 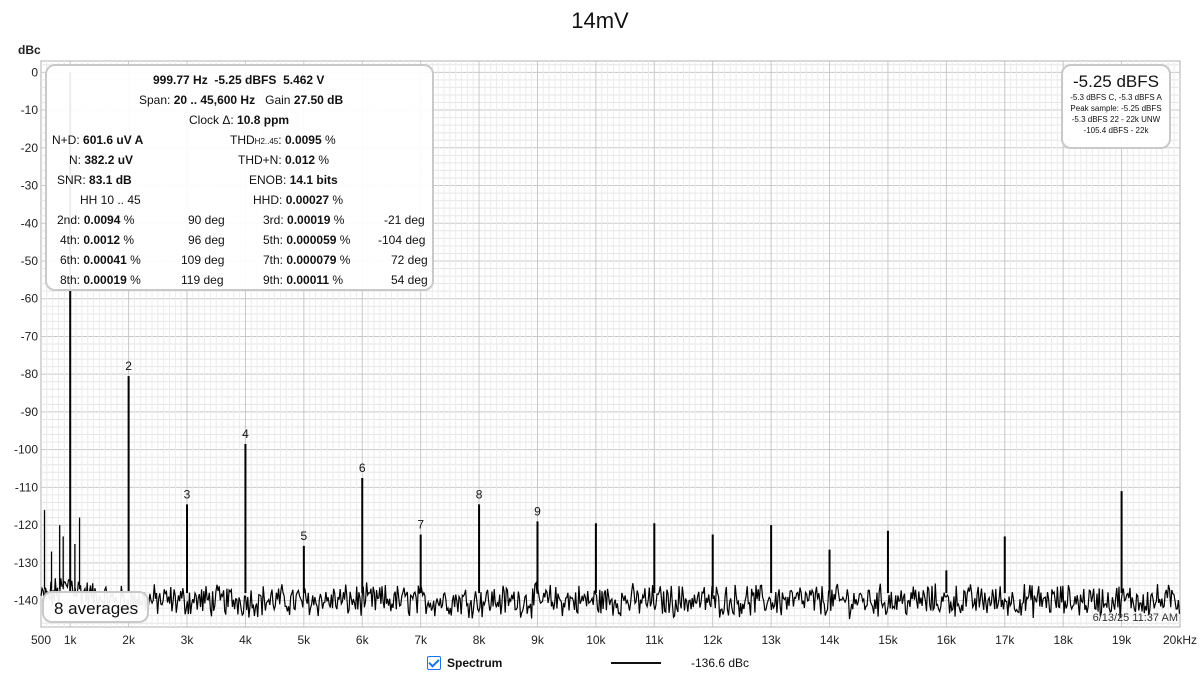 What do you see at coordinates (30, 110) in the screenshot?
I see `y-tick-label: -10` at bounding box center [30, 110].